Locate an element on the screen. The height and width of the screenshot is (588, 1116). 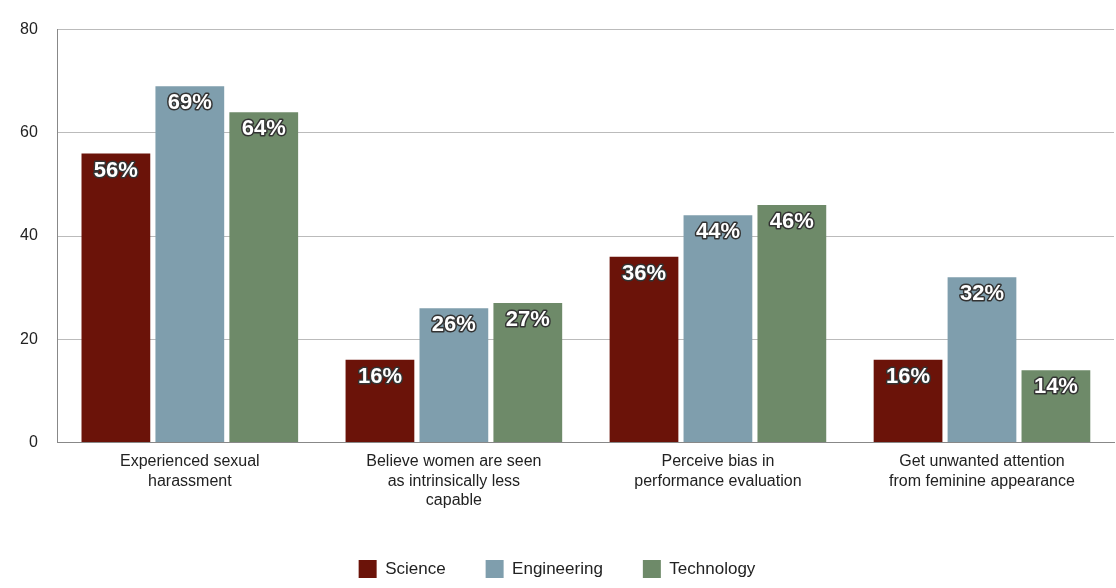
data-label: 27% is located at coordinates (527, 319).